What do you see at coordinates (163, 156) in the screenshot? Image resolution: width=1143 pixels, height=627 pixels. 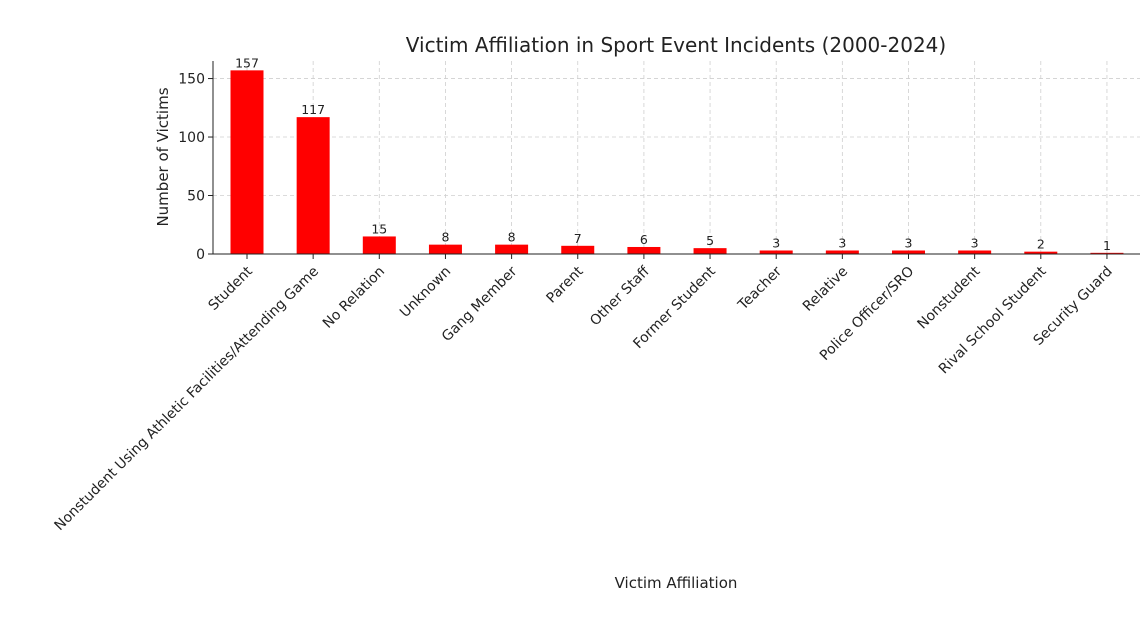 I see `y-axis-title: Number of Victims` at bounding box center [163, 156].